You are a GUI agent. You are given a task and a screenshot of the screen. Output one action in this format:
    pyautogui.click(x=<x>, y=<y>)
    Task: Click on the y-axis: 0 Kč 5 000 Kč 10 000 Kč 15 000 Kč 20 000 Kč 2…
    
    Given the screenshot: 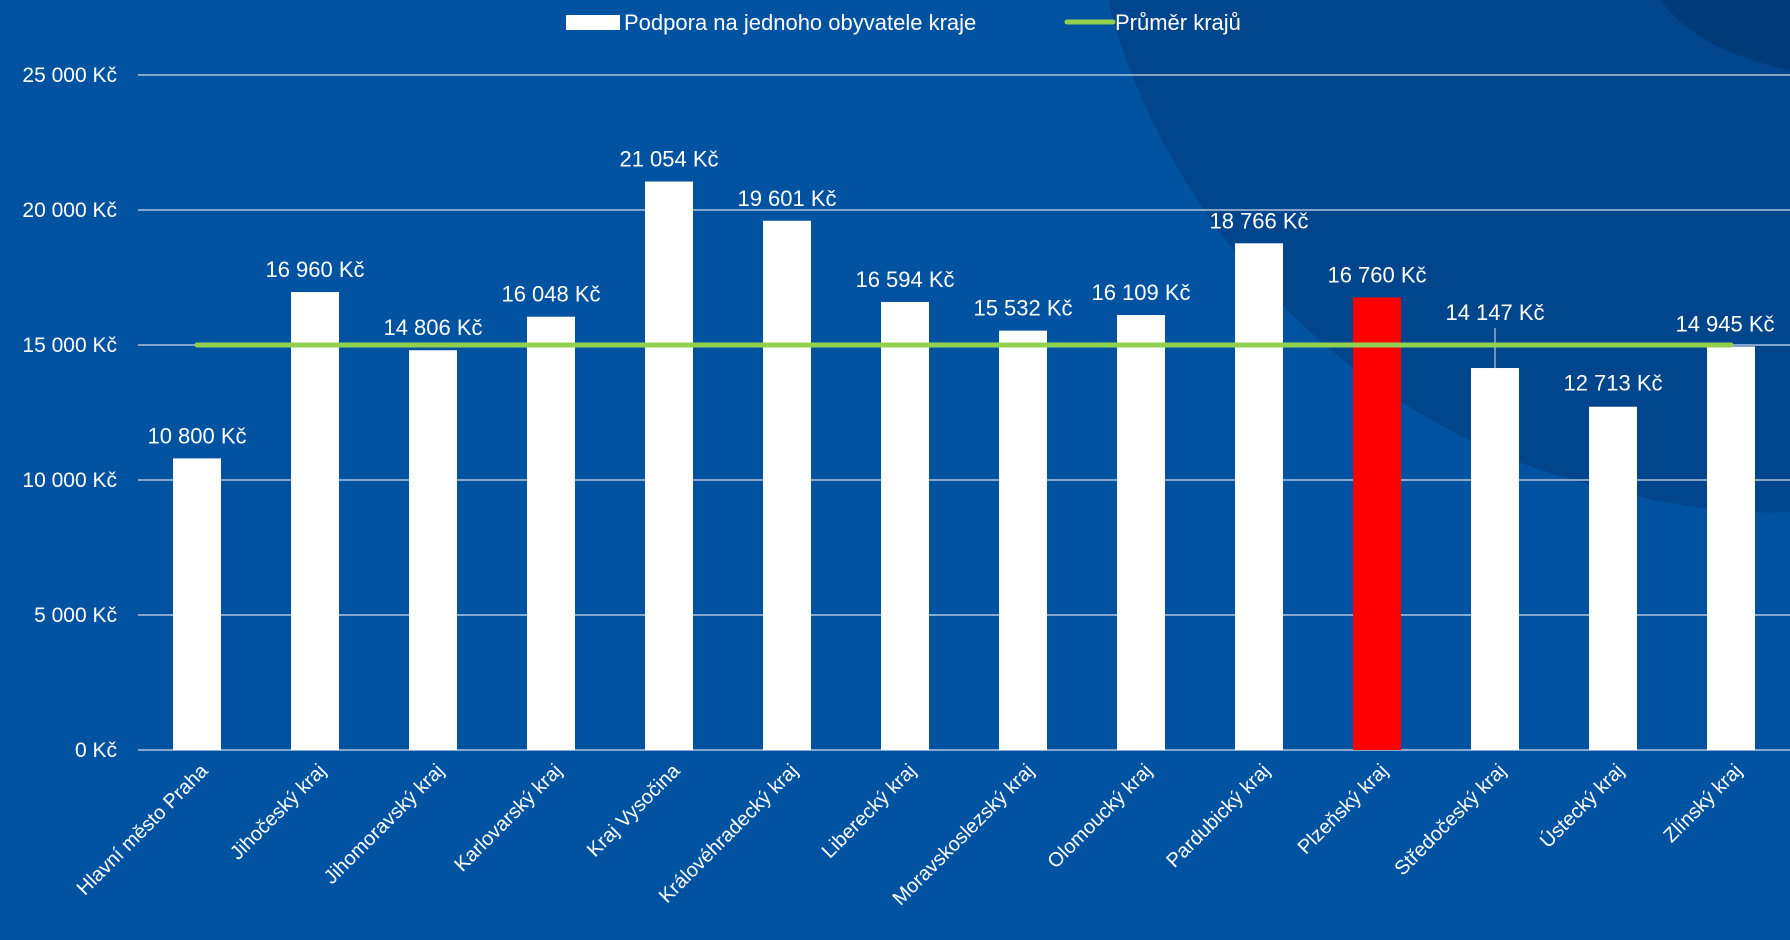 What is the action you would take?
    pyautogui.click(x=69, y=413)
    